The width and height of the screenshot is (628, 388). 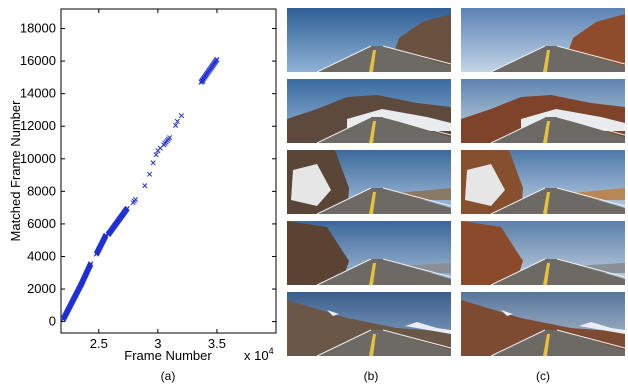 What do you see at coordinates (543, 376) in the screenshot?
I see `caption-c: (c)` at bounding box center [543, 376].